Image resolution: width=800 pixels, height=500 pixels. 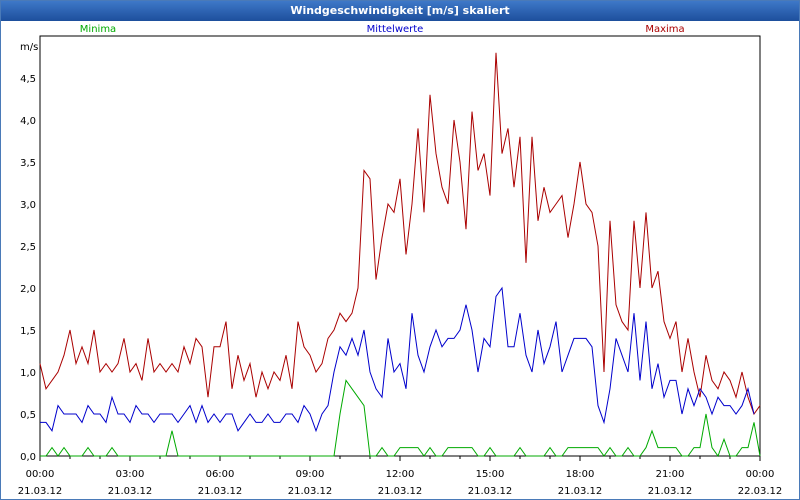 What do you see at coordinates (28, 268) in the screenshot?
I see `y-tick-labels: 0,0 0,5 1,0 1,5 2,0 2,5 3,0 3,5 4,0 4,5` at bounding box center [28, 268].